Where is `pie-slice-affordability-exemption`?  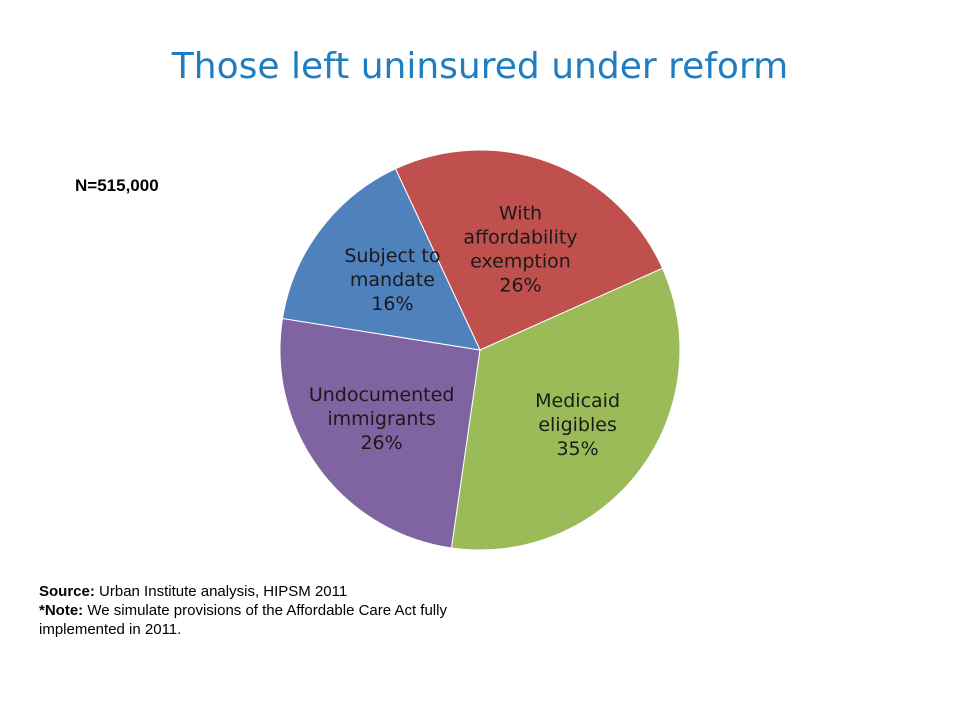 pie-slice-affordability-exemption is located at coordinates (529, 250).